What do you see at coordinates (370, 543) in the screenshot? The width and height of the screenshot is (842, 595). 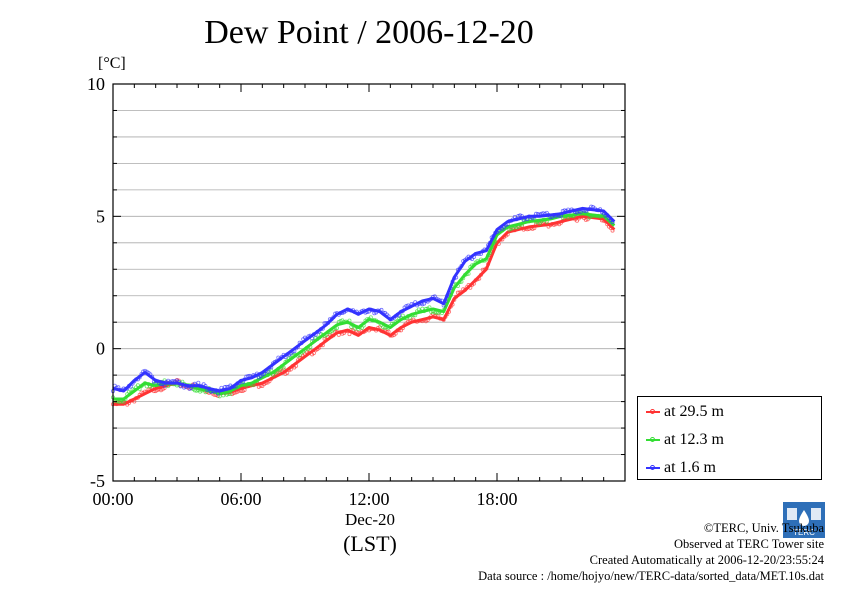 I see `x-axis-label: (LST)` at bounding box center [370, 543].